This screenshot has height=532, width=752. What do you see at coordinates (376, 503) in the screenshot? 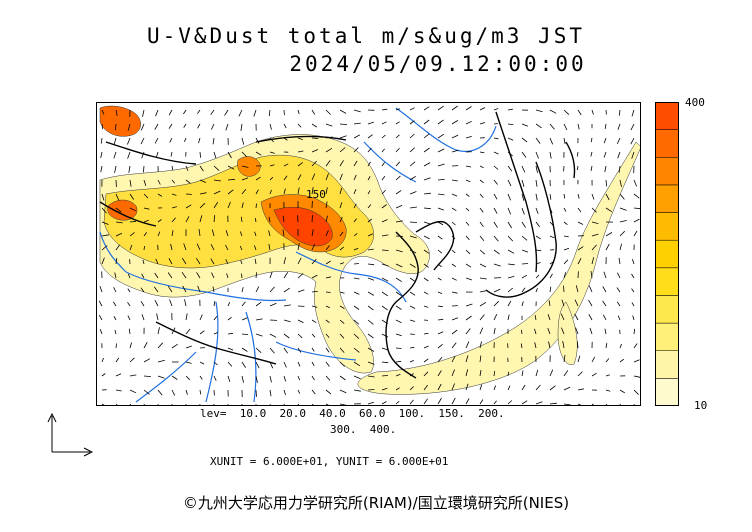
I see `copyright-notice: ©九州大学応用力学研究所(RIAM)/国立環境研究所(NIES)` at bounding box center [376, 503].